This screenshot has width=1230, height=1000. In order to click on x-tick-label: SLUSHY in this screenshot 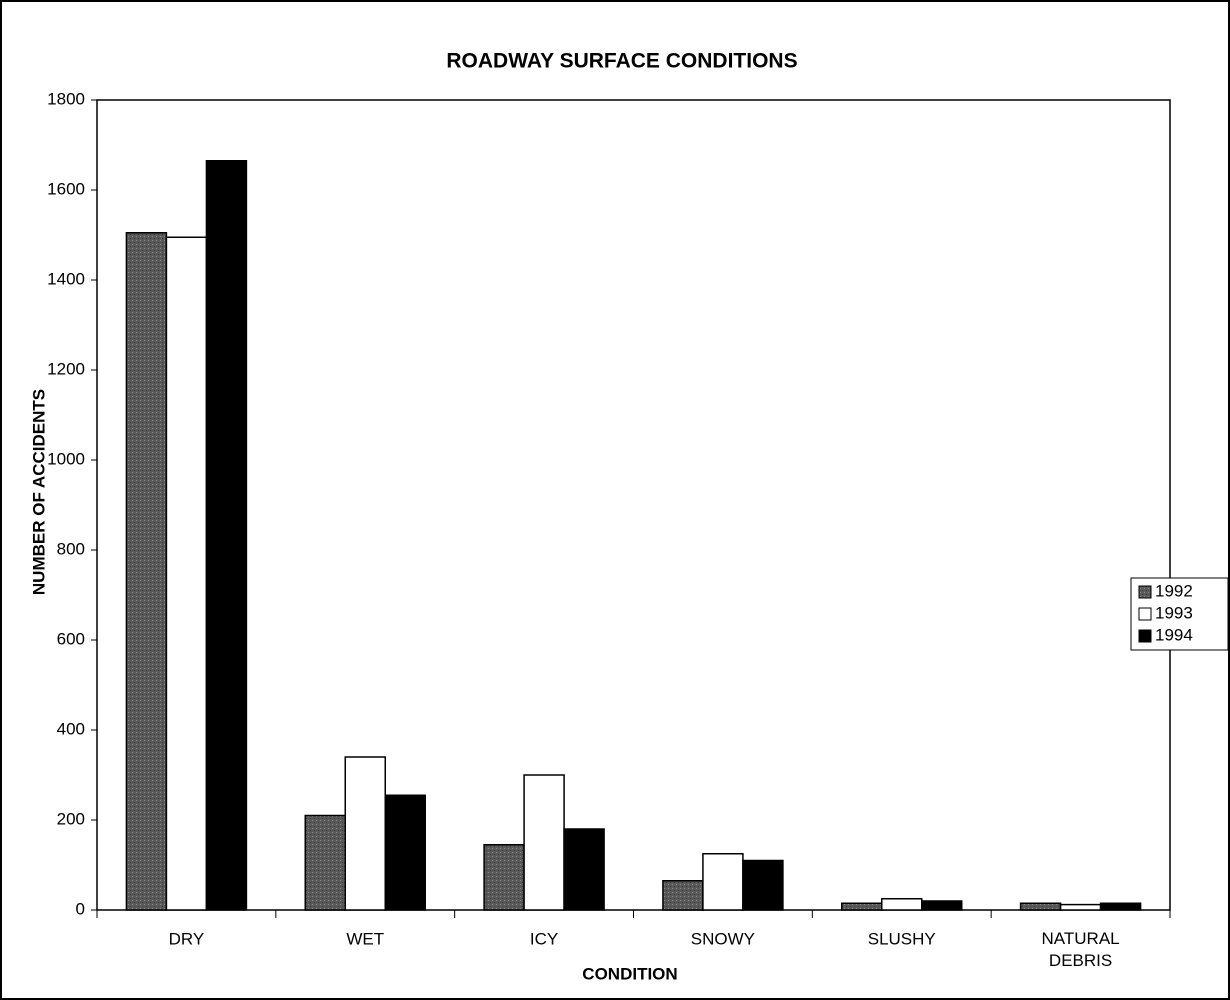, I will do `click(902, 938)`.